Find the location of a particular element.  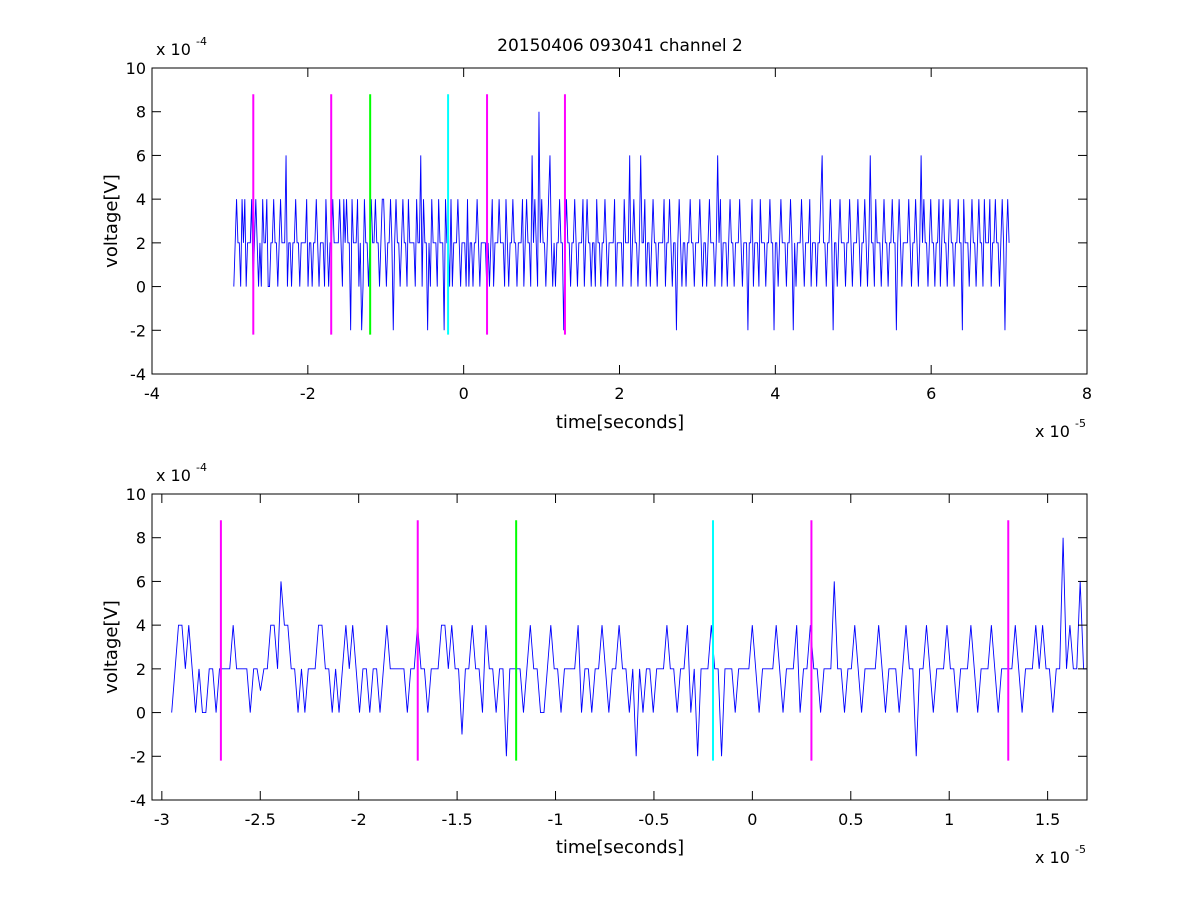

bottom-y-multiplier: x 10 -4 is located at coordinates (181, 473).